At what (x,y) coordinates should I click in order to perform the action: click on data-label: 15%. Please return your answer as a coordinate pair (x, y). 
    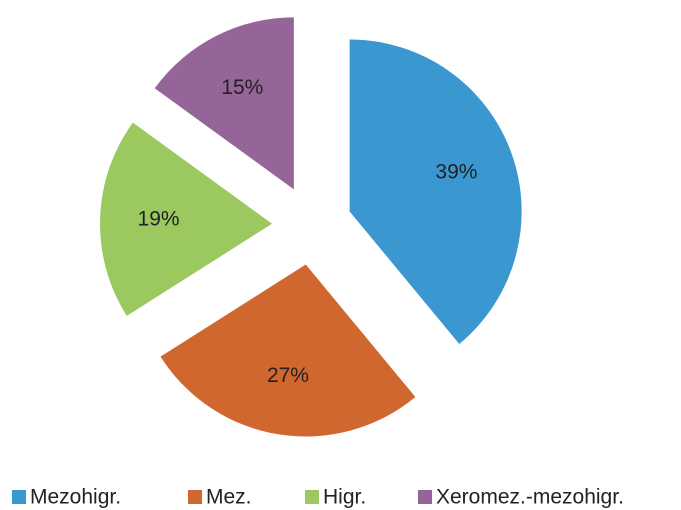
    Looking at the image, I should click on (242, 87).